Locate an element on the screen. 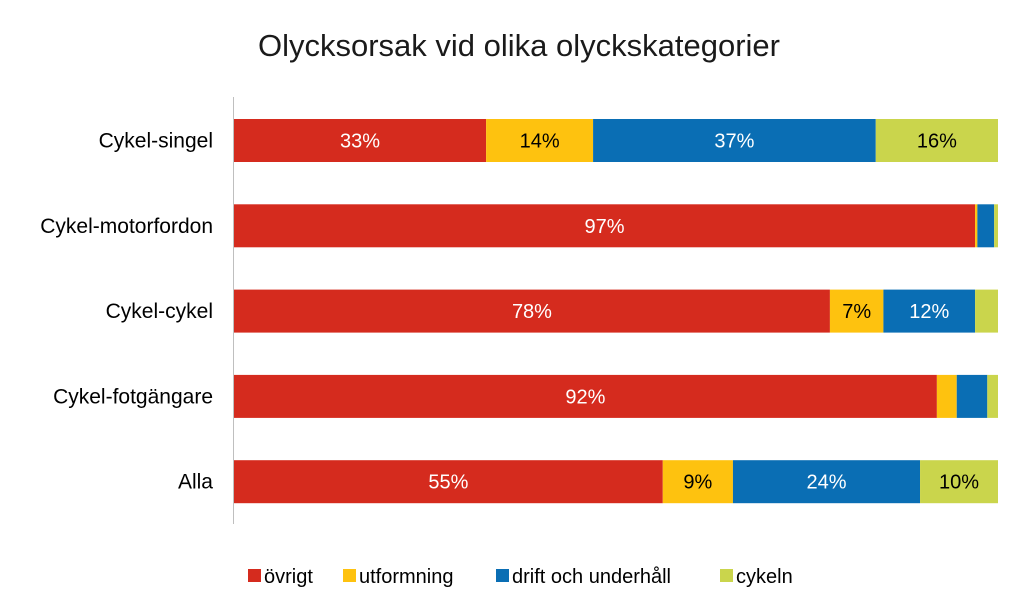 The width and height of the screenshot is (1024, 599). bar-alla-drift-och-underhall is located at coordinates (826, 482).